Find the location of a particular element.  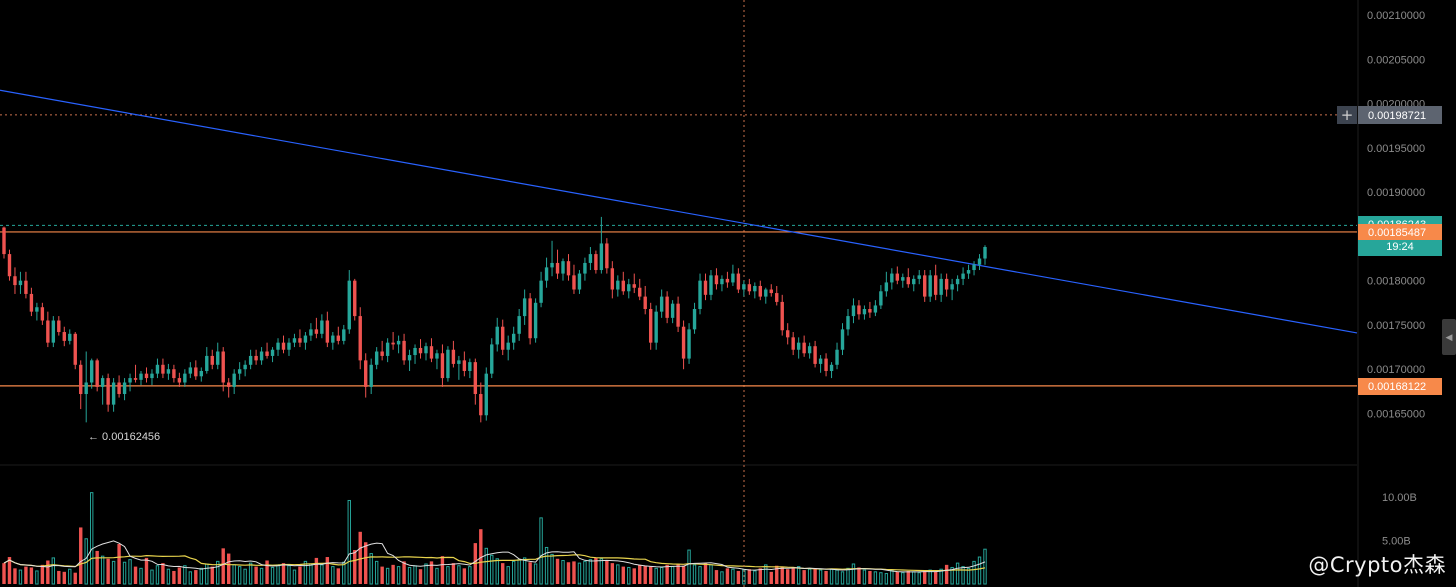

price-tick-label: 0.00190000 is located at coordinates (1396, 193).